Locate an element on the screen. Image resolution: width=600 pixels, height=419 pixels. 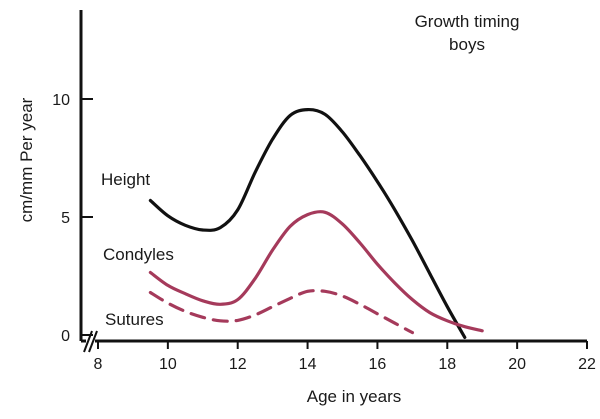
y-axis-ticks: 0 5 10 is located at coordinates (72, 218).